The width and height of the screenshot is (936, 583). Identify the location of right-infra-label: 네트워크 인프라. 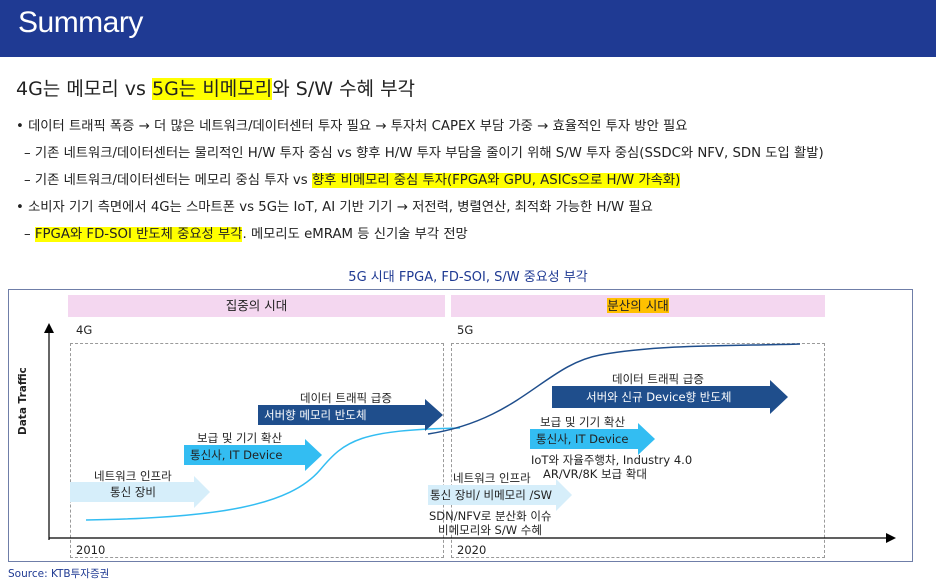
(492, 478).